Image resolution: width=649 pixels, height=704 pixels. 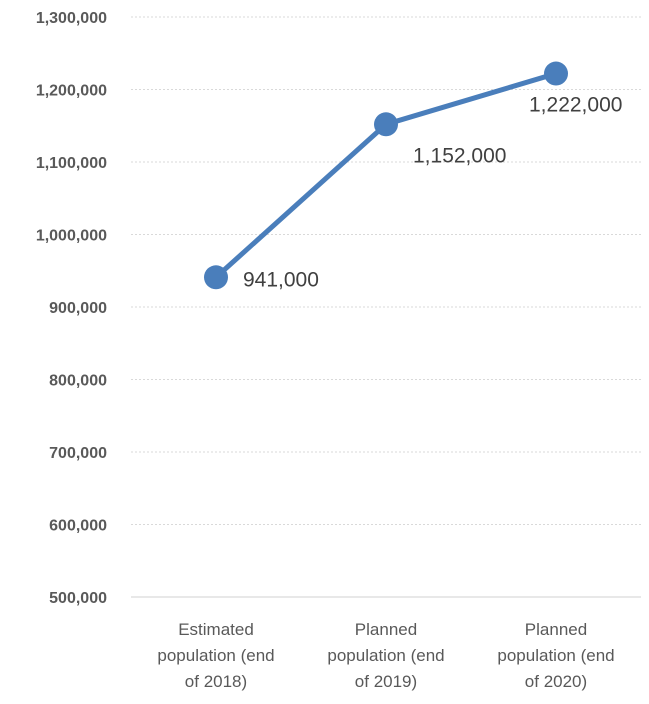 What do you see at coordinates (78, 598) in the screenshot?
I see `y-tick-label: 500,000` at bounding box center [78, 598].